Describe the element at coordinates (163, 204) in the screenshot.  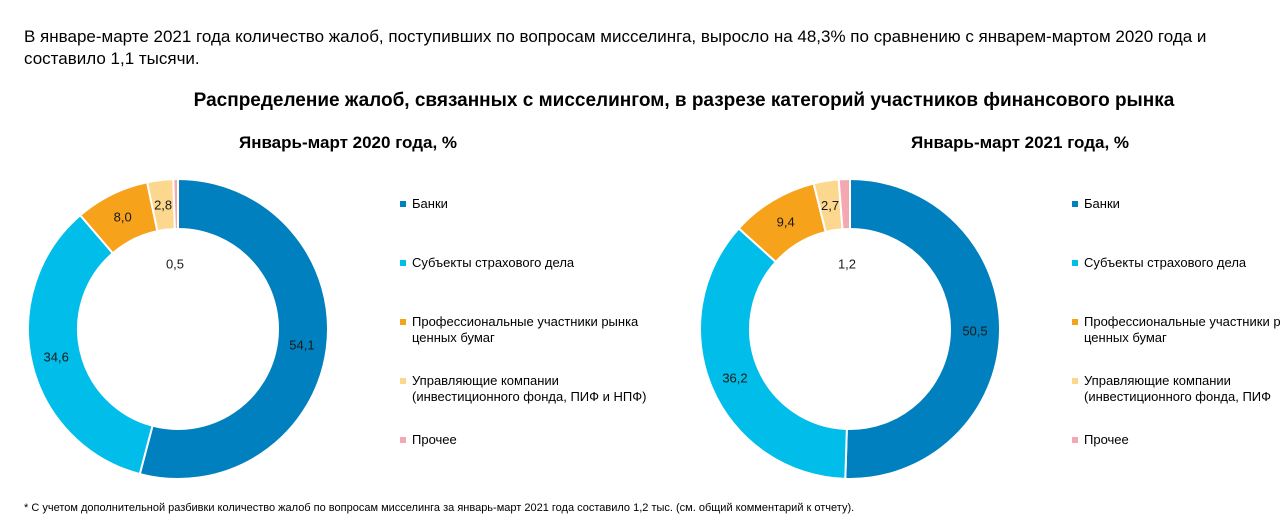
I see `slice-label-0-3: 2,8` at that location.